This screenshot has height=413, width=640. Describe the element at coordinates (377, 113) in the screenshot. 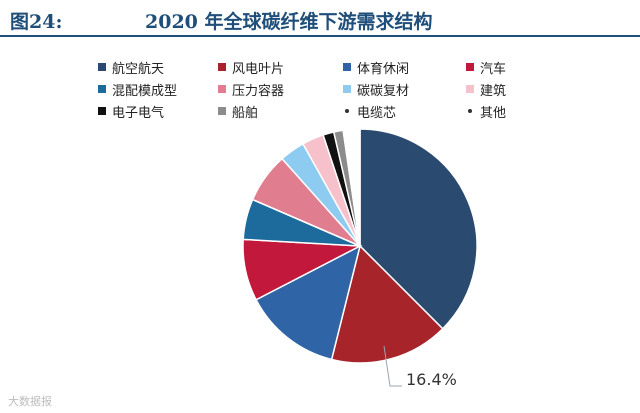

I see `legend-label: 电缆芯` at that location.